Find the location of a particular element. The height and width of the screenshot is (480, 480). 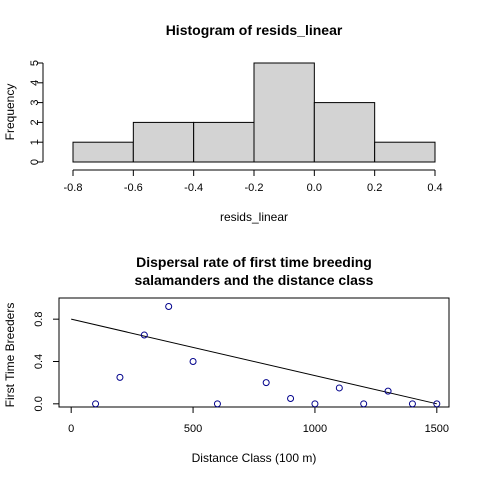

scatter-y-tick-label: 0.8 is located at coordinates (39, 319).